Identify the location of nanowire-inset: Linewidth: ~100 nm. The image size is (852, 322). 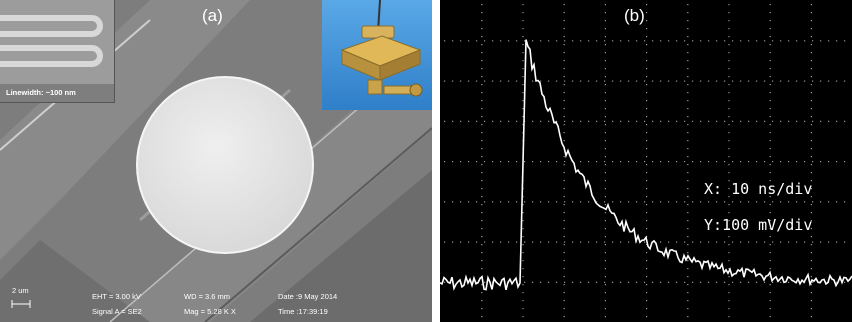
(57, 51).